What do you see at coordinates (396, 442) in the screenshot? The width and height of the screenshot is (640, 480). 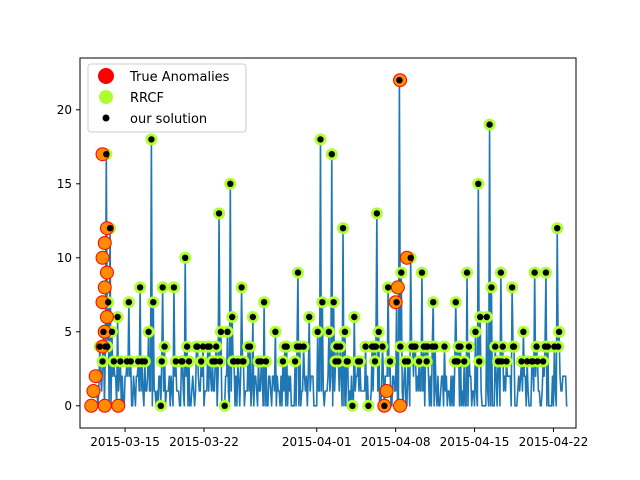 I see `x-tick-label: 2015-04-08` at bounding box center [396, 442].